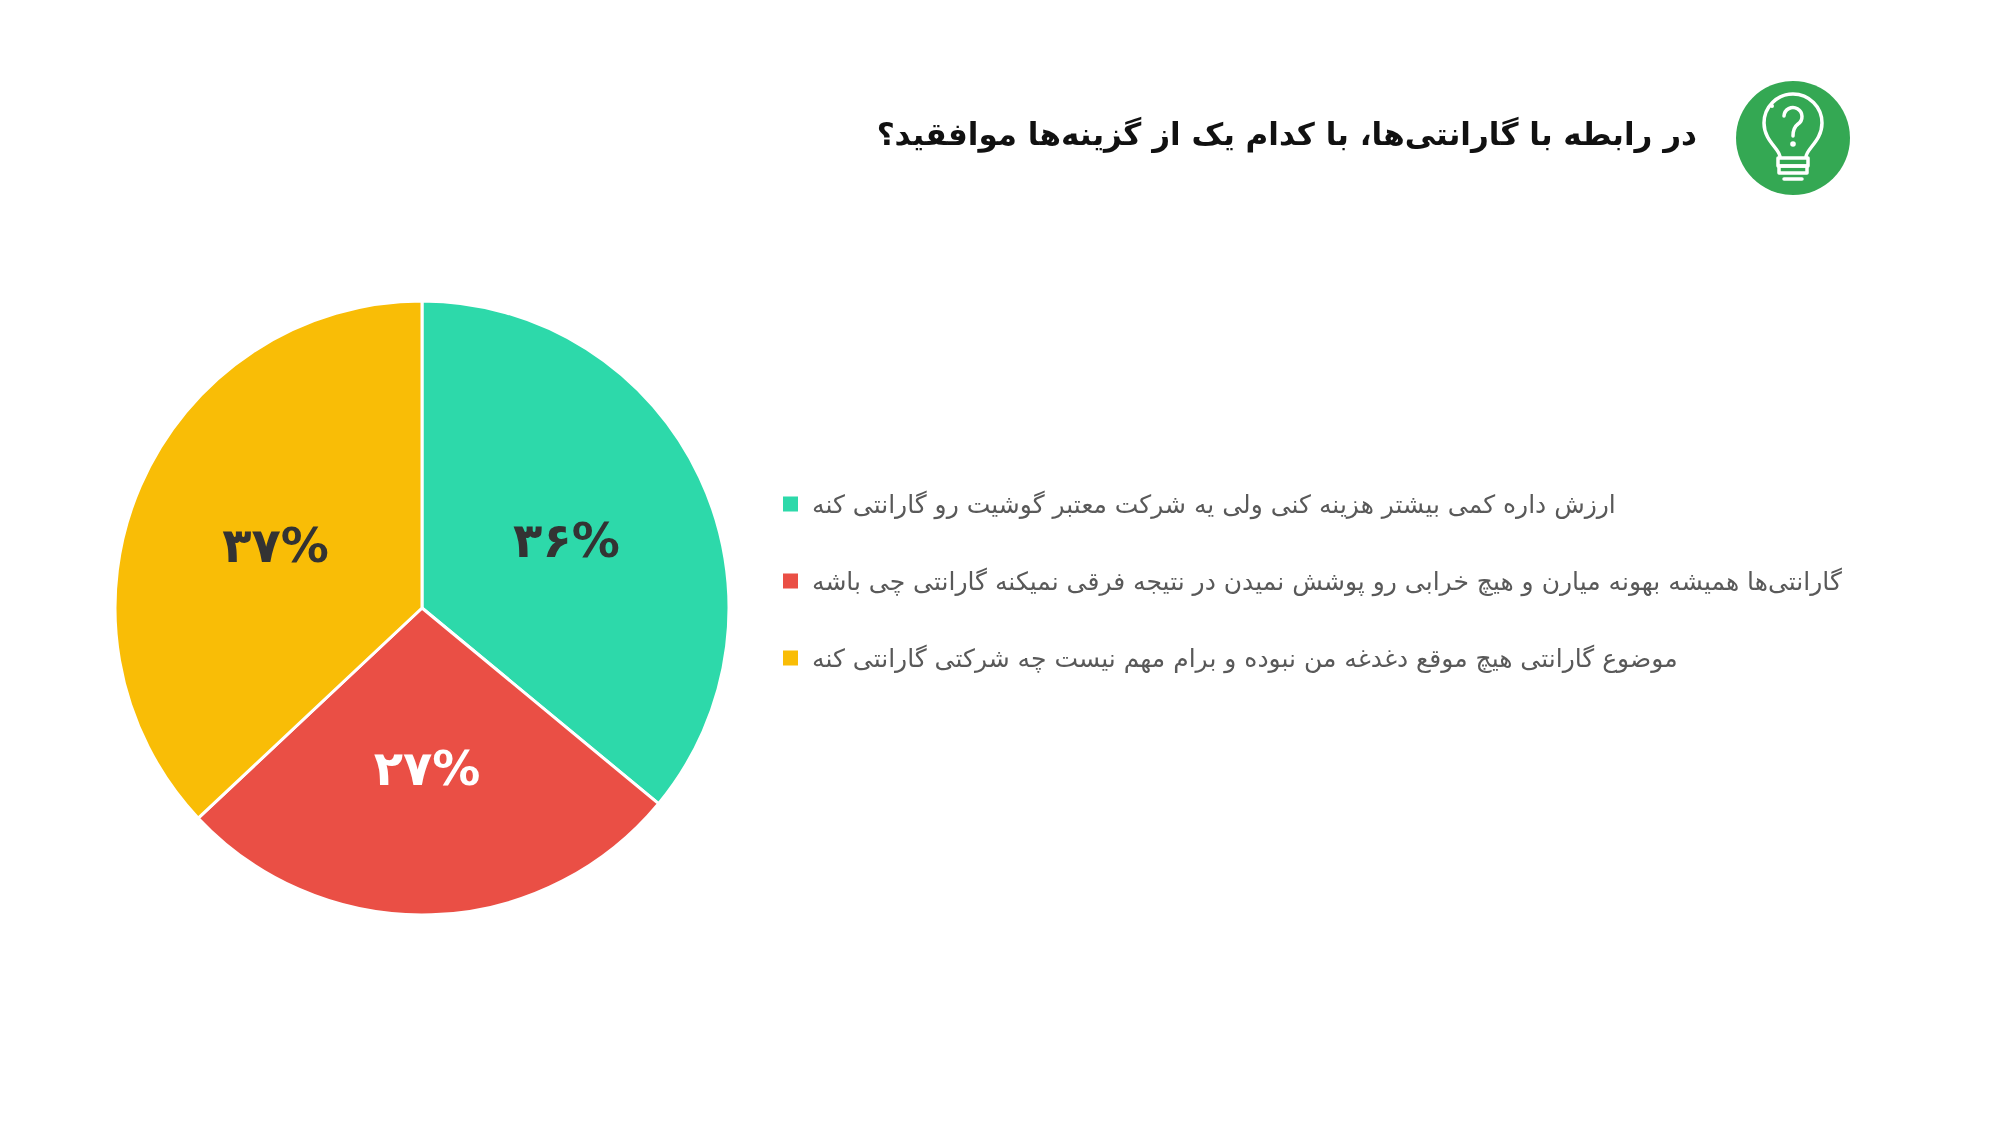  What do you see at coordinates (566, 540) in the screenshot?
I see `data-label: ۳۶%` at bounding box center [566, 540].